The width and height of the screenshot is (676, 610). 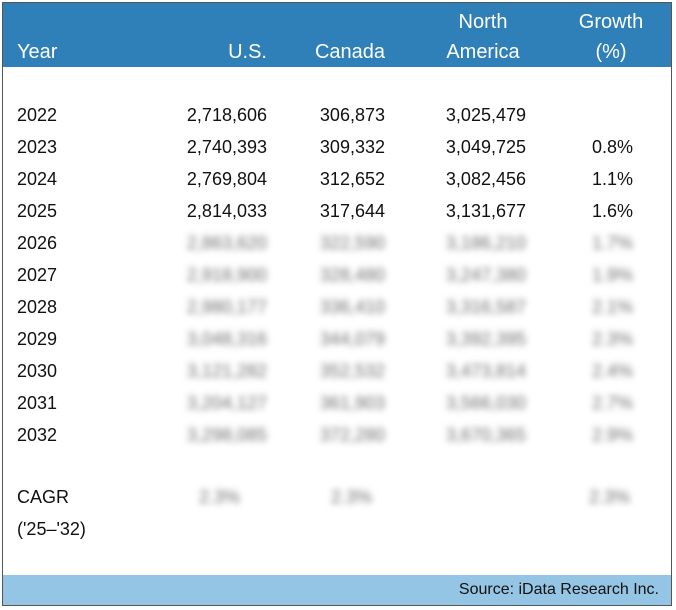 What do you see at coordinates (612, 403) in the screenshot?
I see `growth-cell: 2.7%` at bounding box center [612, 403].